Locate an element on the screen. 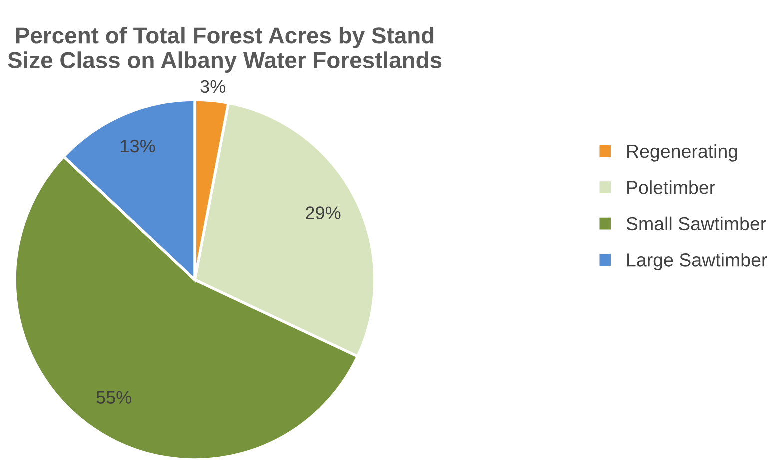 This screenshot has height=461, width=772. data-label: 13% is located at coordinates (138, 146).